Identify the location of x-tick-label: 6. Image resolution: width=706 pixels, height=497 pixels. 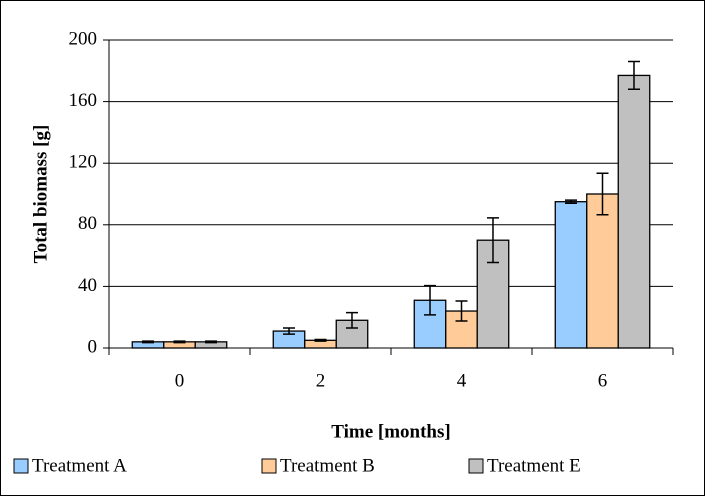
(603, 380).